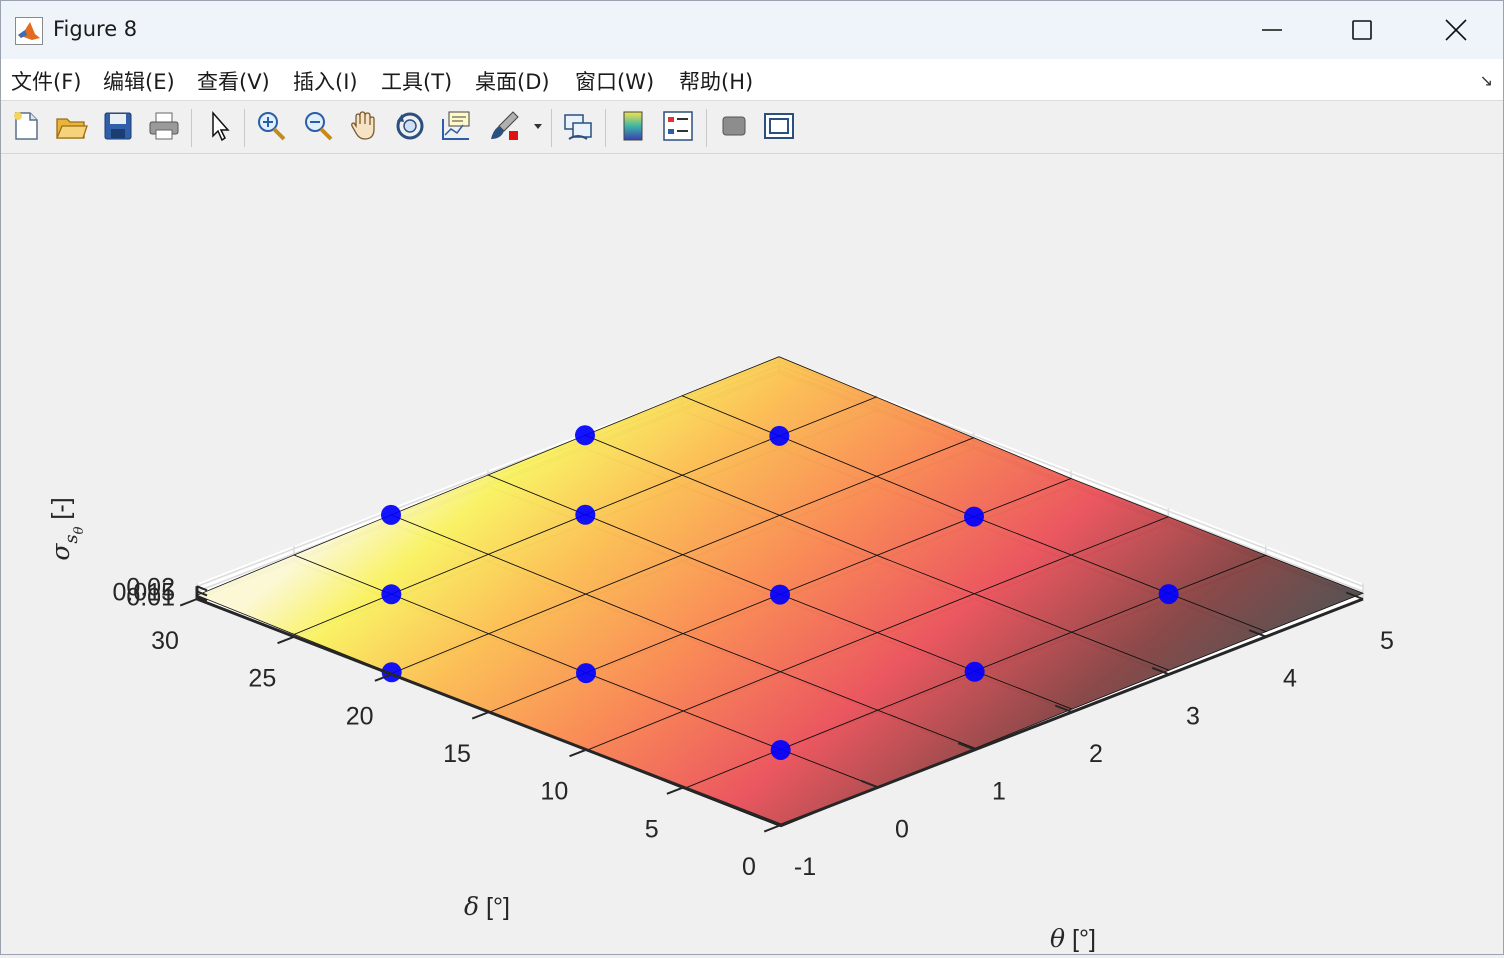 The image size is (1504, 958). Describe the element at coordinates (999, 792) in the screenshot. I see `x-tick-label: 1` at that location.